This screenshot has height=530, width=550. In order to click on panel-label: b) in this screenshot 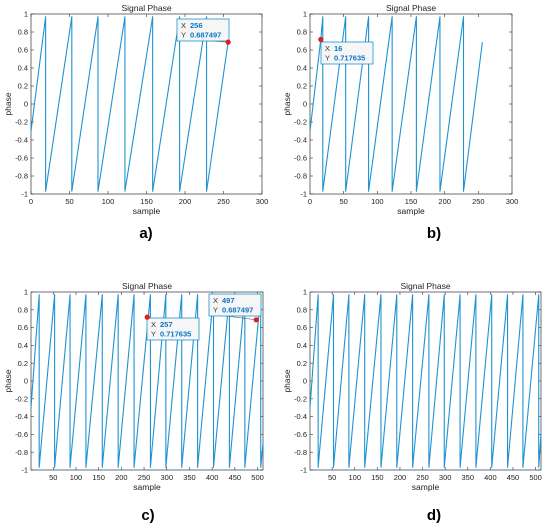, I will do `click(434, 233)`.